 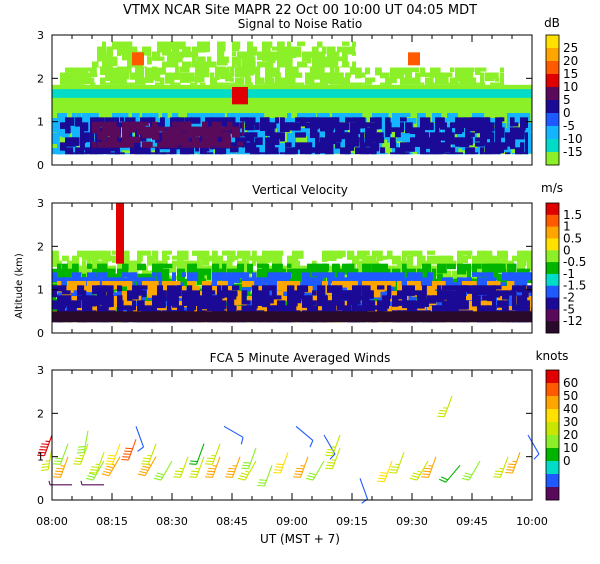 I want to click on snr-units: dB, so click(x=552, y=23).